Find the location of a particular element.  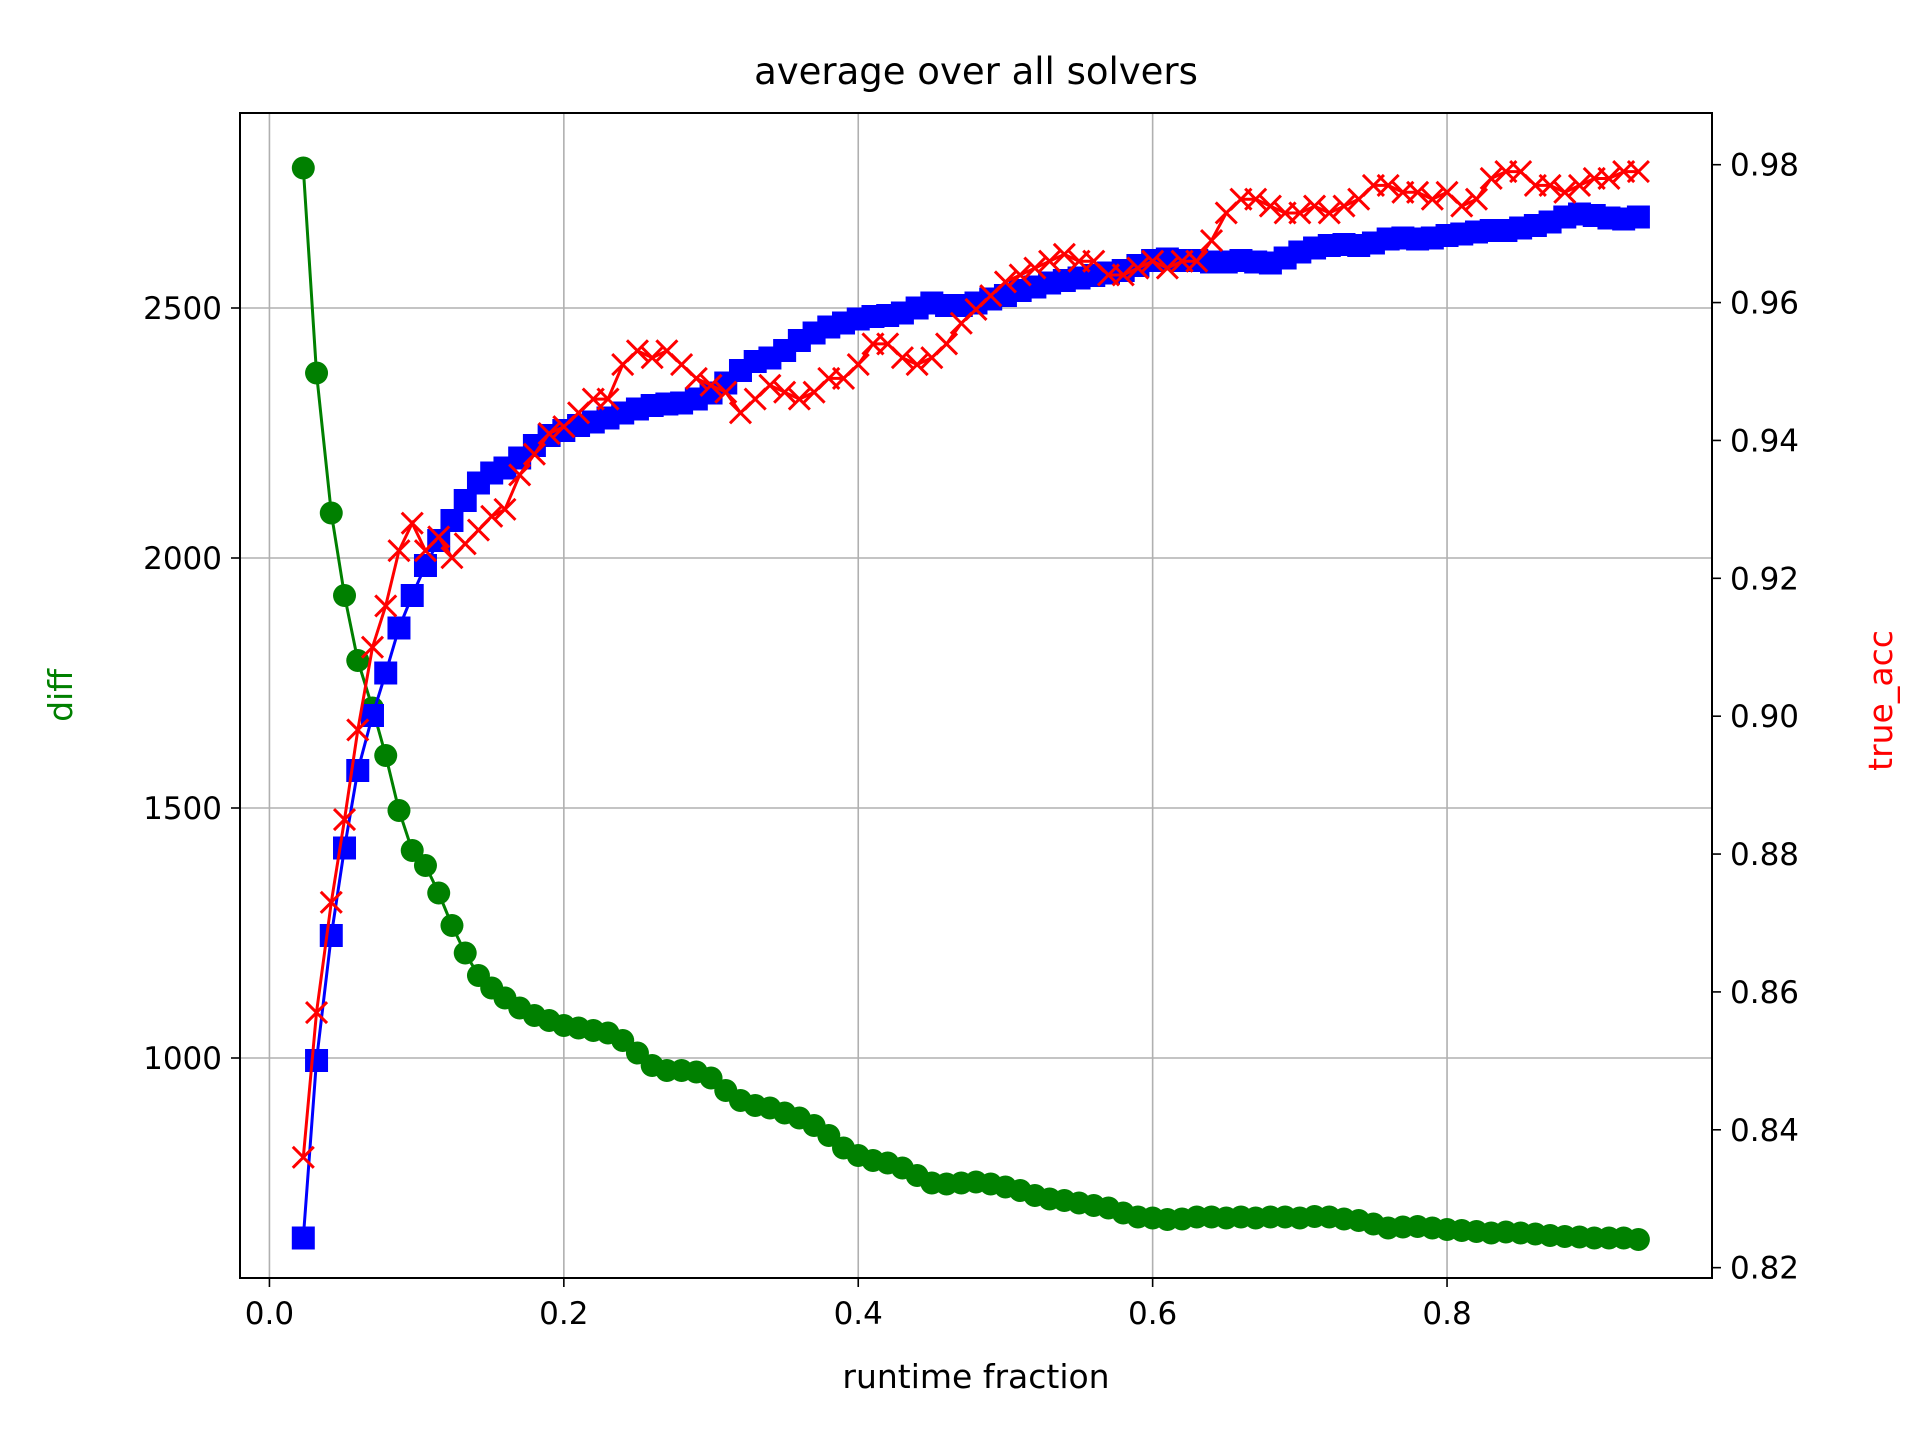

y-right-axis-label: true_acc is located at coordinates (1880, 700).